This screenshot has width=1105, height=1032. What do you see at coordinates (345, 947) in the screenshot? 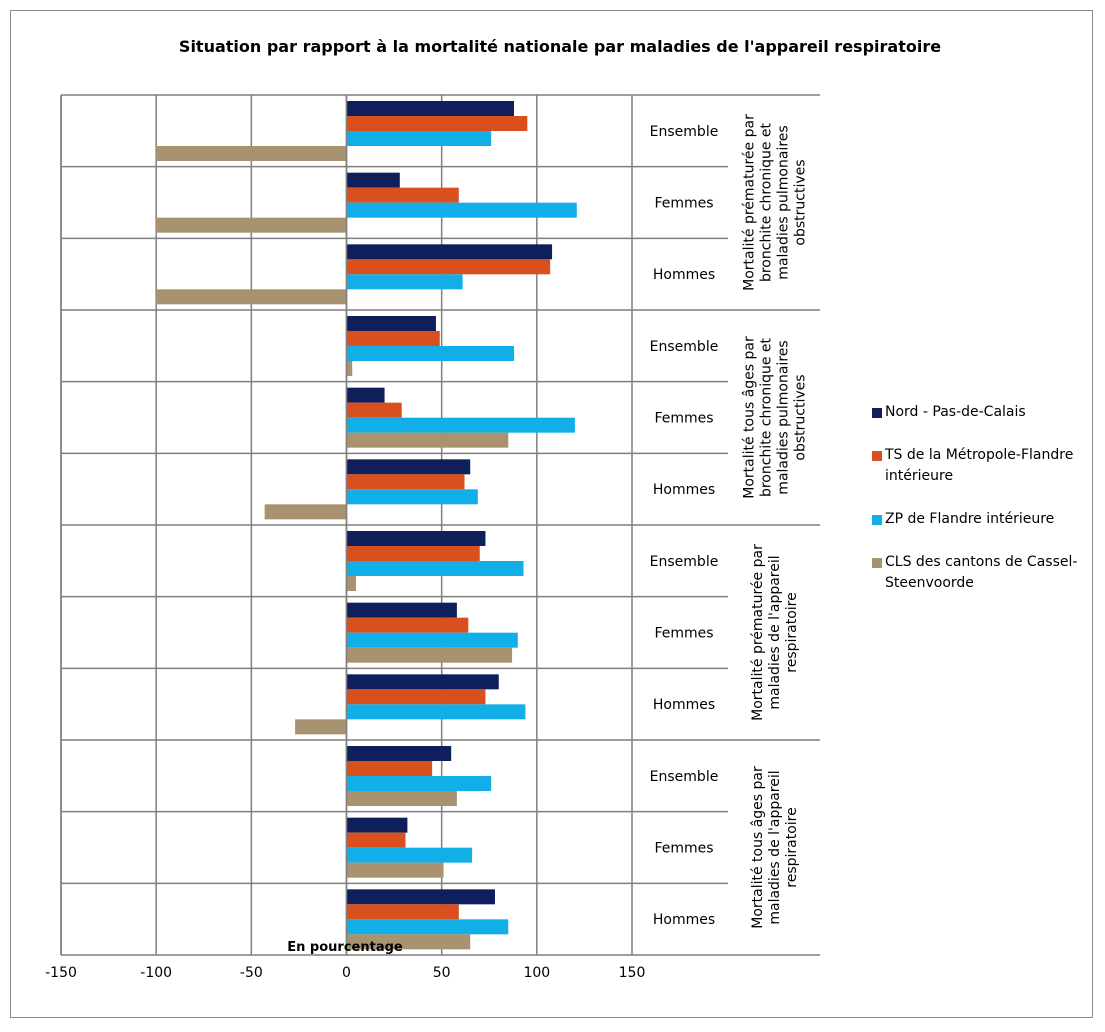
I see `x-axis-label: En pourcentage` at bounding box center [345, 947].